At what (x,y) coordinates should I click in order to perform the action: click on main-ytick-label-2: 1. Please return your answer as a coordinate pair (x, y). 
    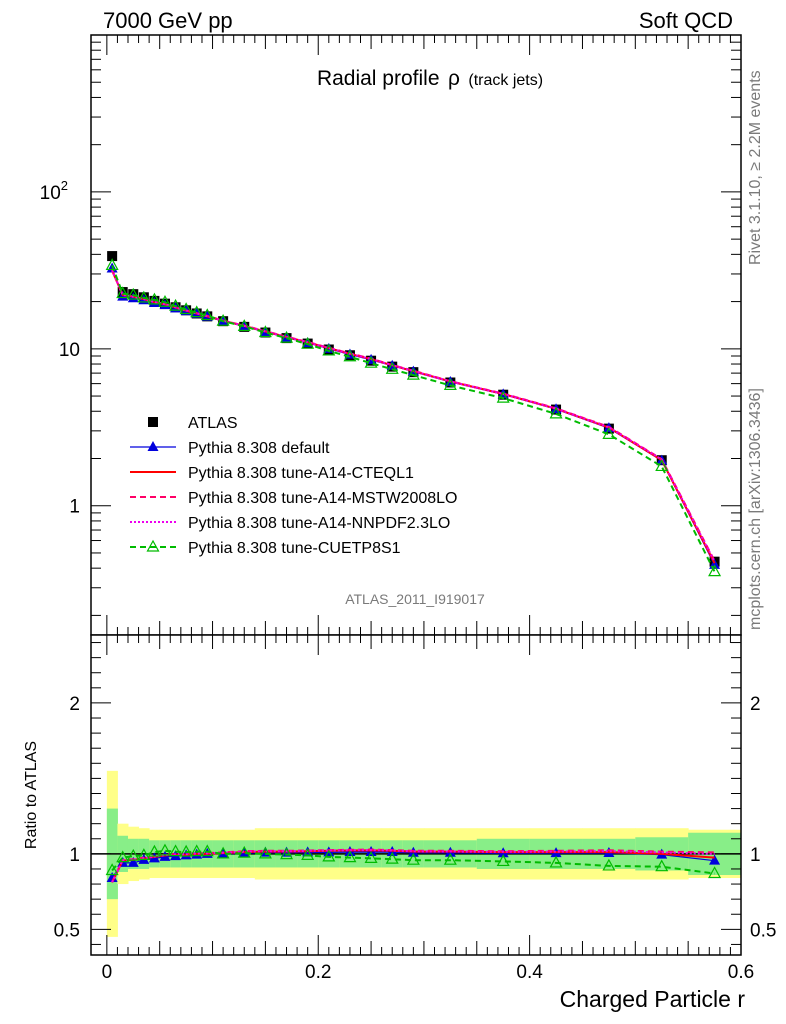
    Looking at the image, I should click on (74, 507).